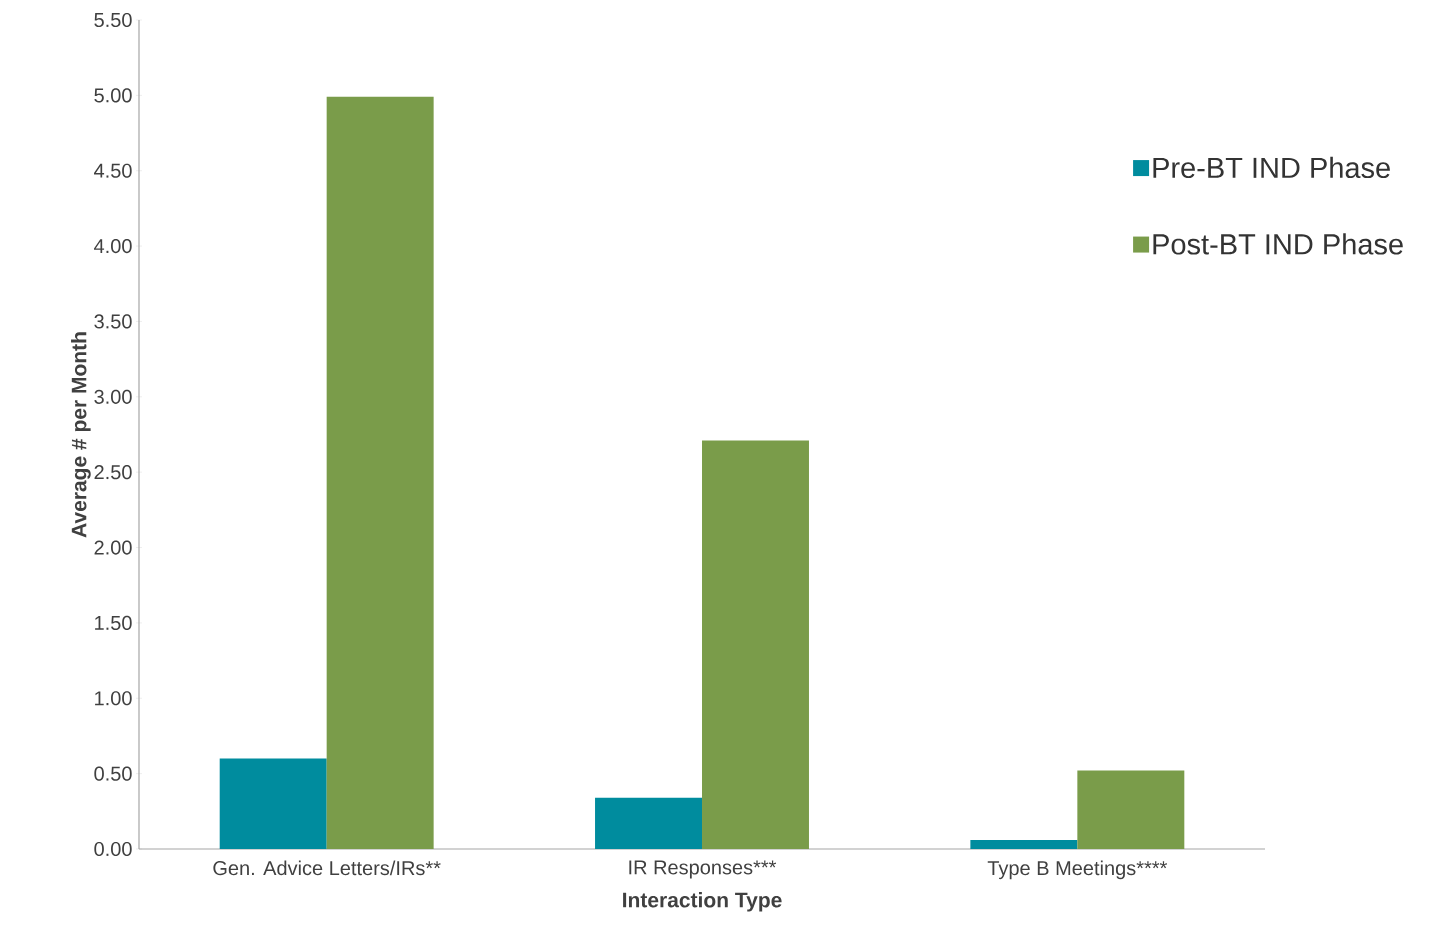 The image size is (1439, 933). I want to click on x-tick-label: Type B Meetings****, so click(1077, 870).